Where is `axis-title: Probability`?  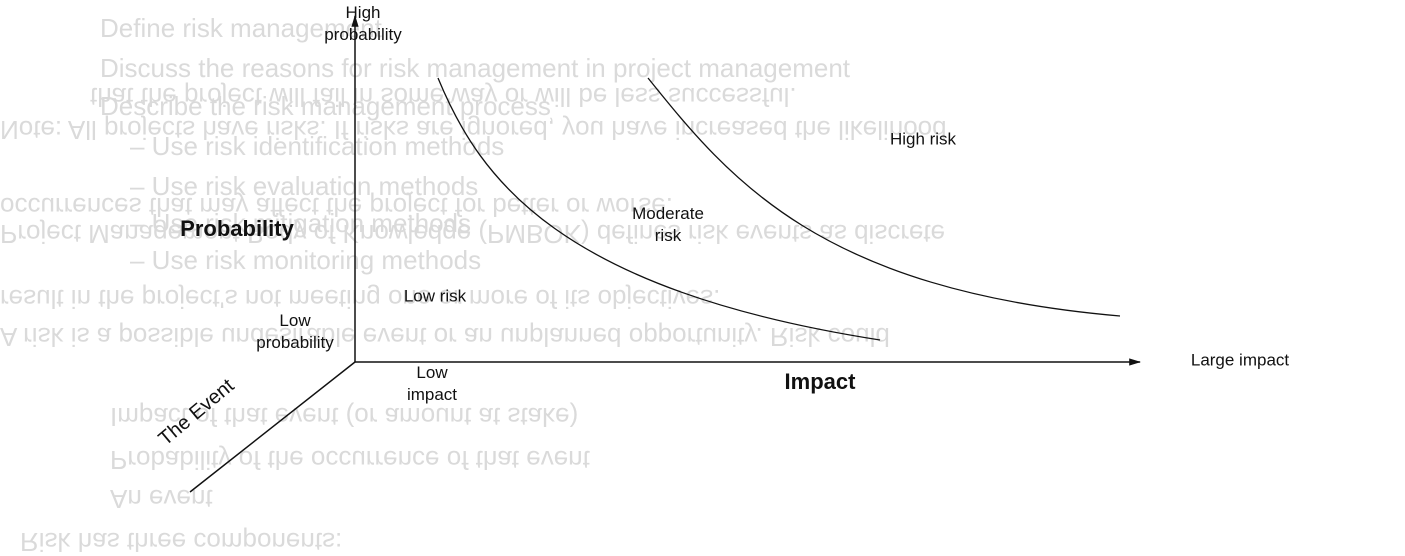
axis-title: Probability is located at coordinates (237, 228).